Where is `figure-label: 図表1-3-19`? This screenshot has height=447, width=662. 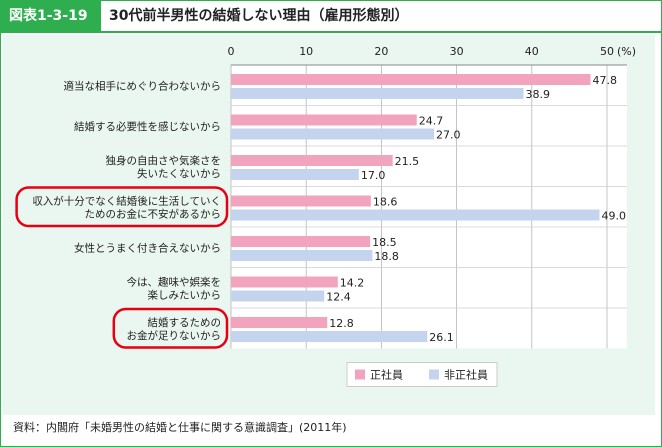 figure-label: 図表1-3-19 is located at coordinates (51, 16).